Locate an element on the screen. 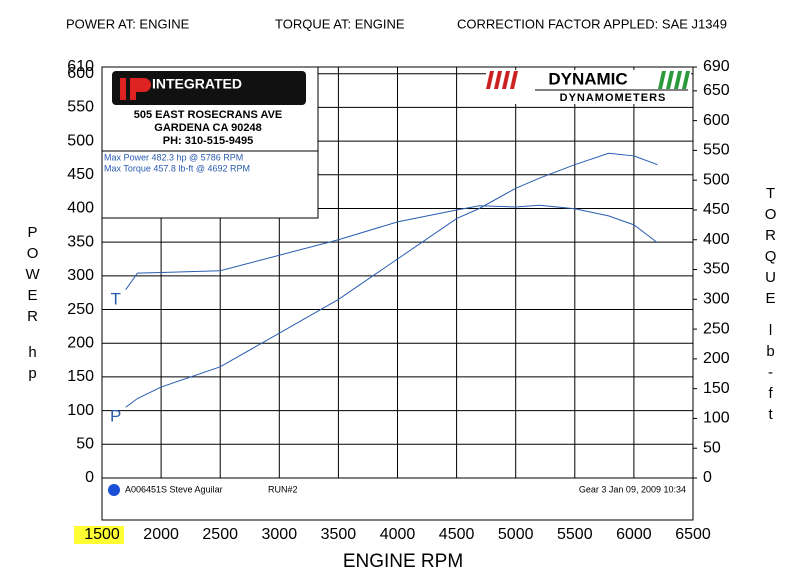 Image resolution: width=800 pixels, height=572 pixels. y2-tick-label: 650 is located at coordinates (716, 90).